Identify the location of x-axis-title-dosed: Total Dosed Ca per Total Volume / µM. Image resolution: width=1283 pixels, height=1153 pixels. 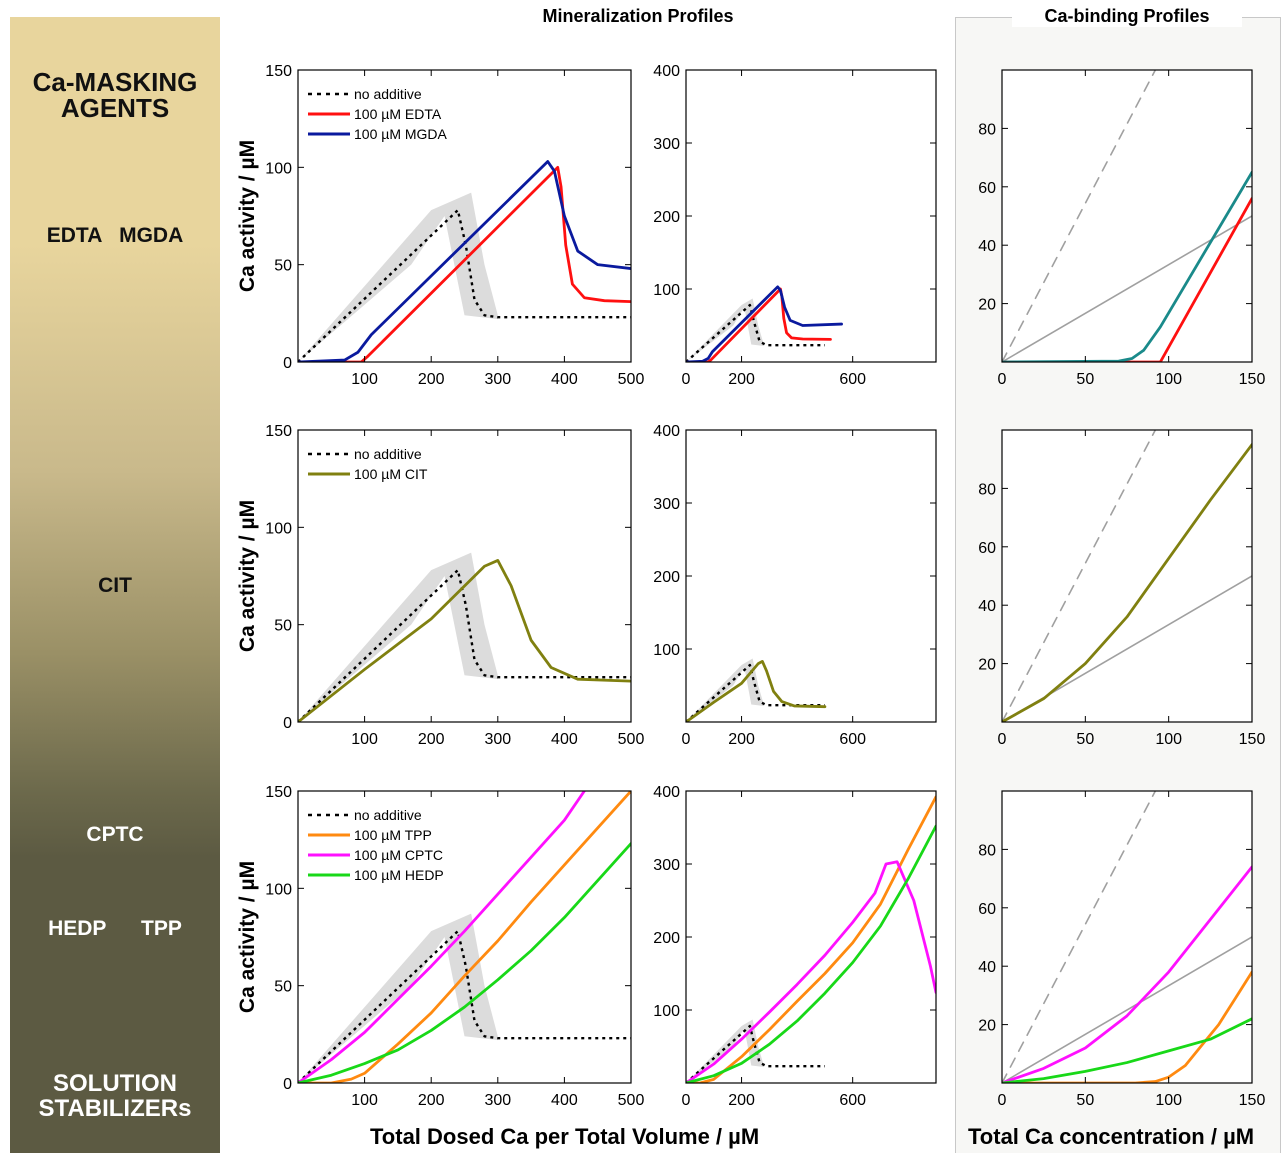
(565, 1136).